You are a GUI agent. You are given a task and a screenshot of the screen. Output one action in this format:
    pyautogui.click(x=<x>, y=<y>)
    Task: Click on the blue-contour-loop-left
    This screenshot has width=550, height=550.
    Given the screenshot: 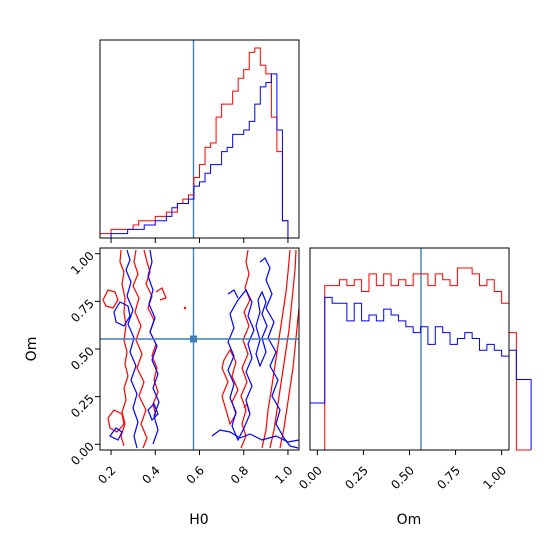 What is the action you would take?
    pyautogui.click(x=122, y=314)
    